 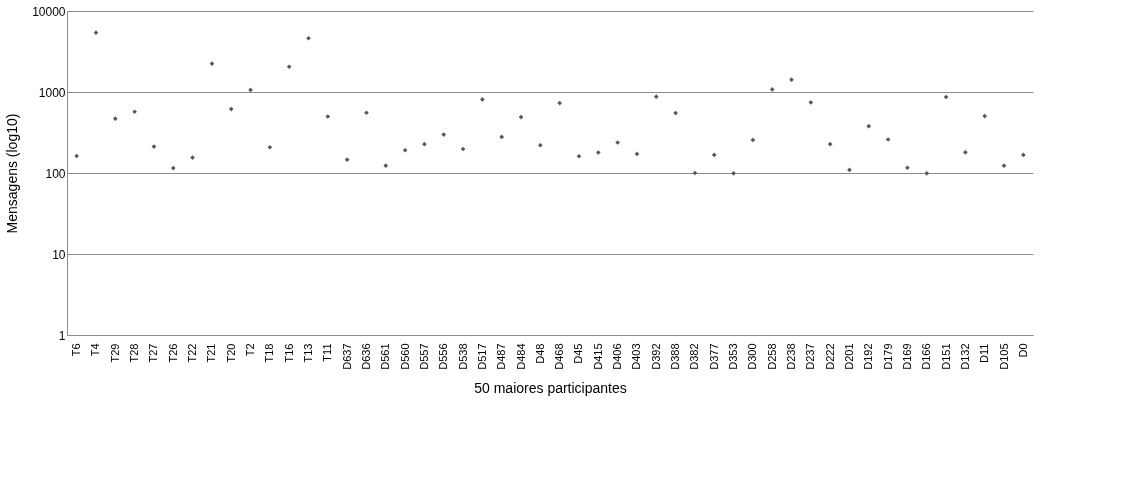 What do you see at coordinates (423, 356) in the screenshot?
I see `x-tick-label: D557` at bounding box center [423, 356].